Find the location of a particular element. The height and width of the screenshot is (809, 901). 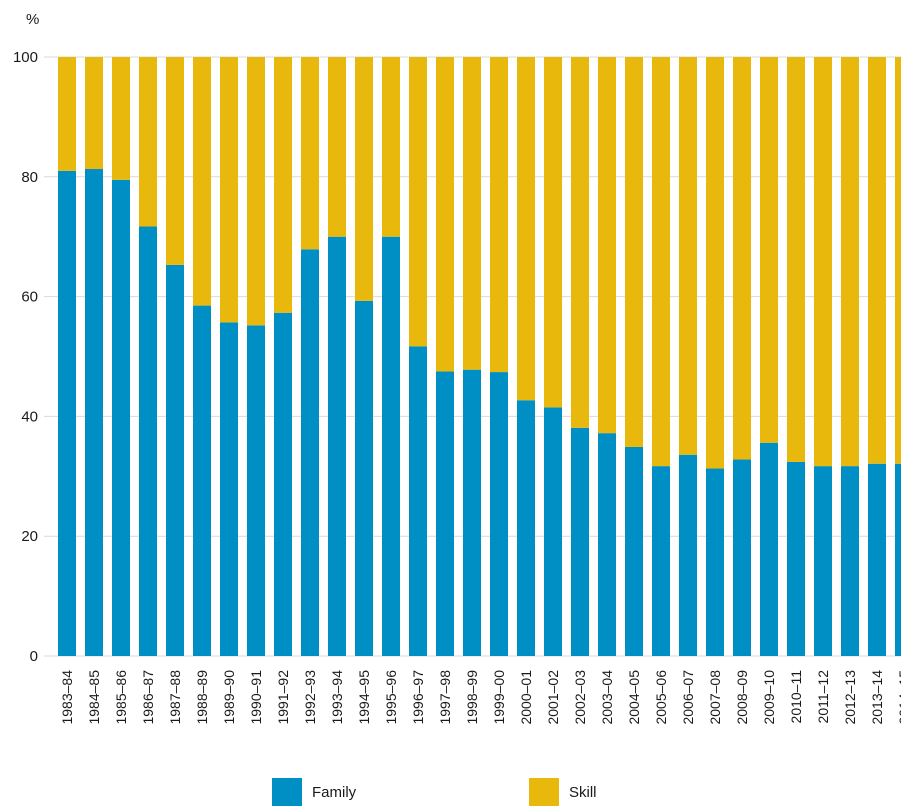

x-tick-label: 2013–14 is located at coordinates (877, 697).